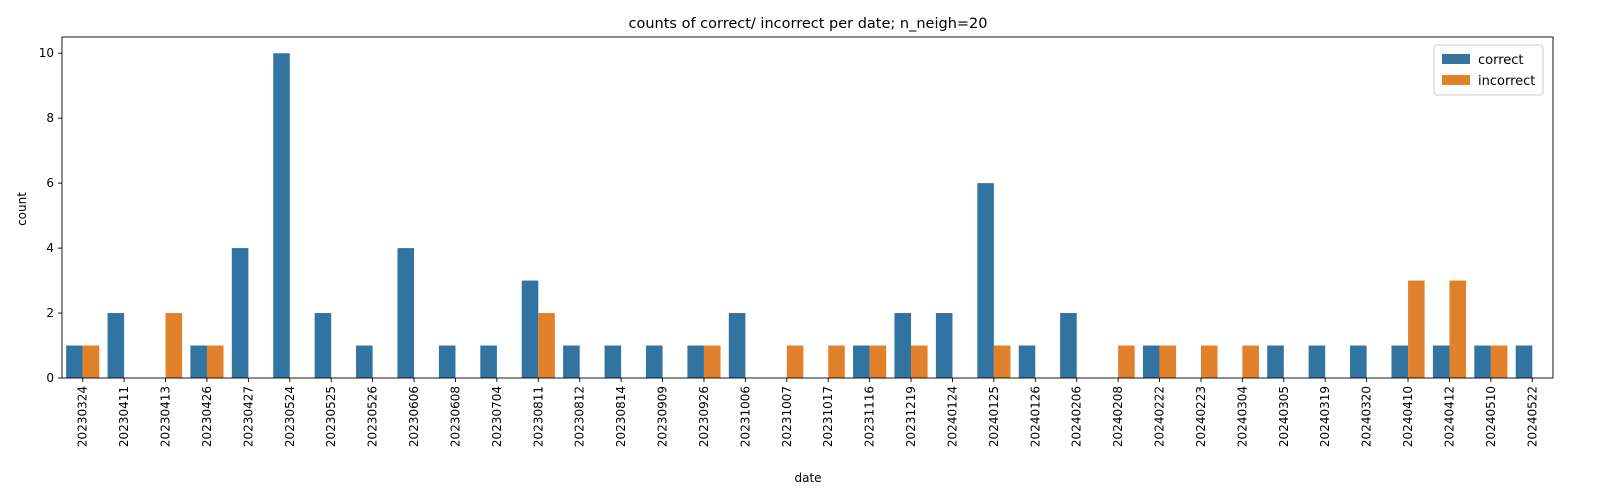  What do you see at coordinates (807, 478) in the screenshot?
I see `x-axis-label: date` at bounding box center [807, 478].